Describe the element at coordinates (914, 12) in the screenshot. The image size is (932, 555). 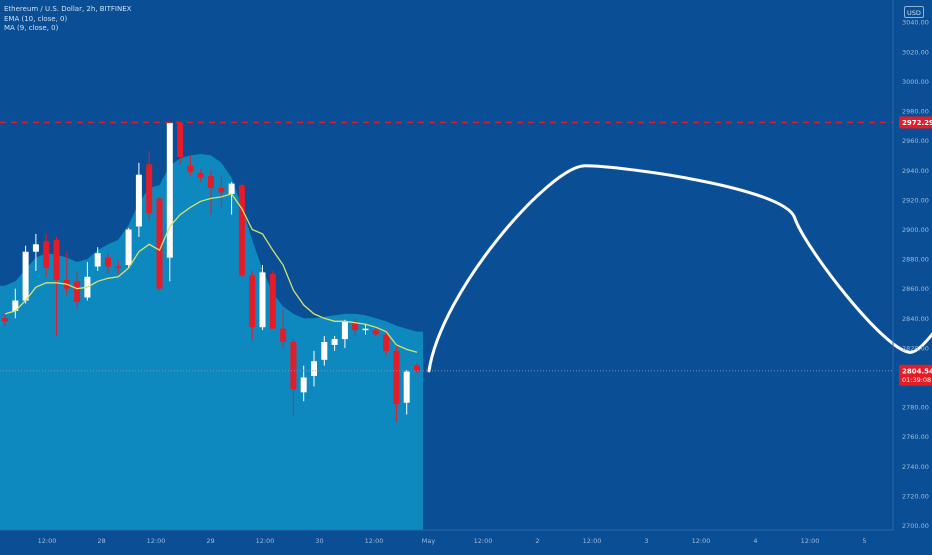
I see `currency-button: USD` at that location.